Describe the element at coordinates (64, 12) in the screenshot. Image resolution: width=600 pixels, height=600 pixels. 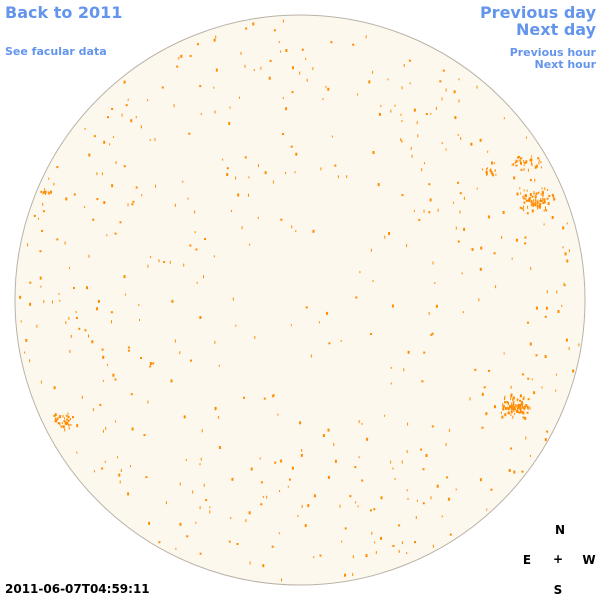
I see `back-to-year-link: Back to 2011` at that location.